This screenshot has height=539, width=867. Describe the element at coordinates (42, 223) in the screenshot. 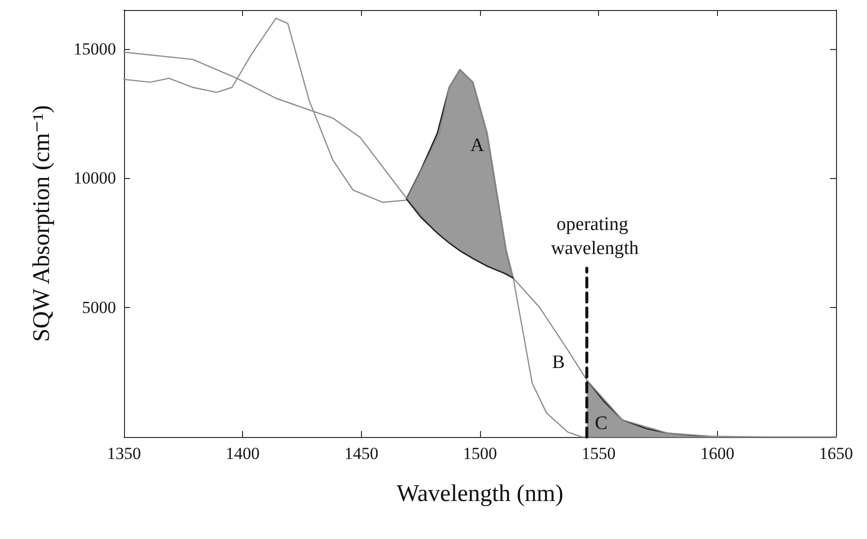

I see `y-axis-title: SQW Absorption (cm⁻¹)` at that location.